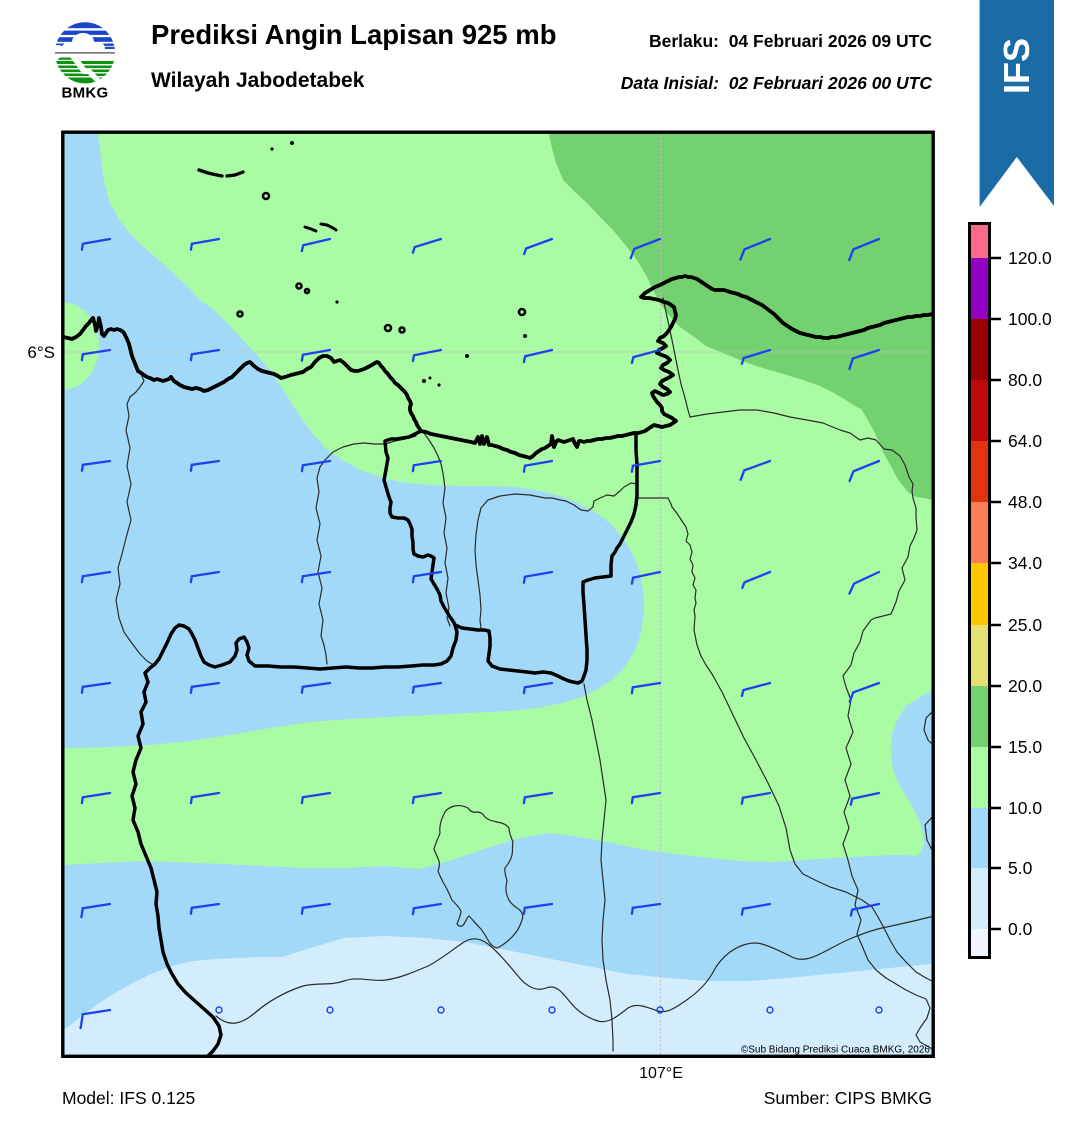 The image size is (1081, 1133). What do you see at coordinates (1025, 563) in the screenshot?
I see `svg-text: 34.0` at bounding box center [1025, 563].